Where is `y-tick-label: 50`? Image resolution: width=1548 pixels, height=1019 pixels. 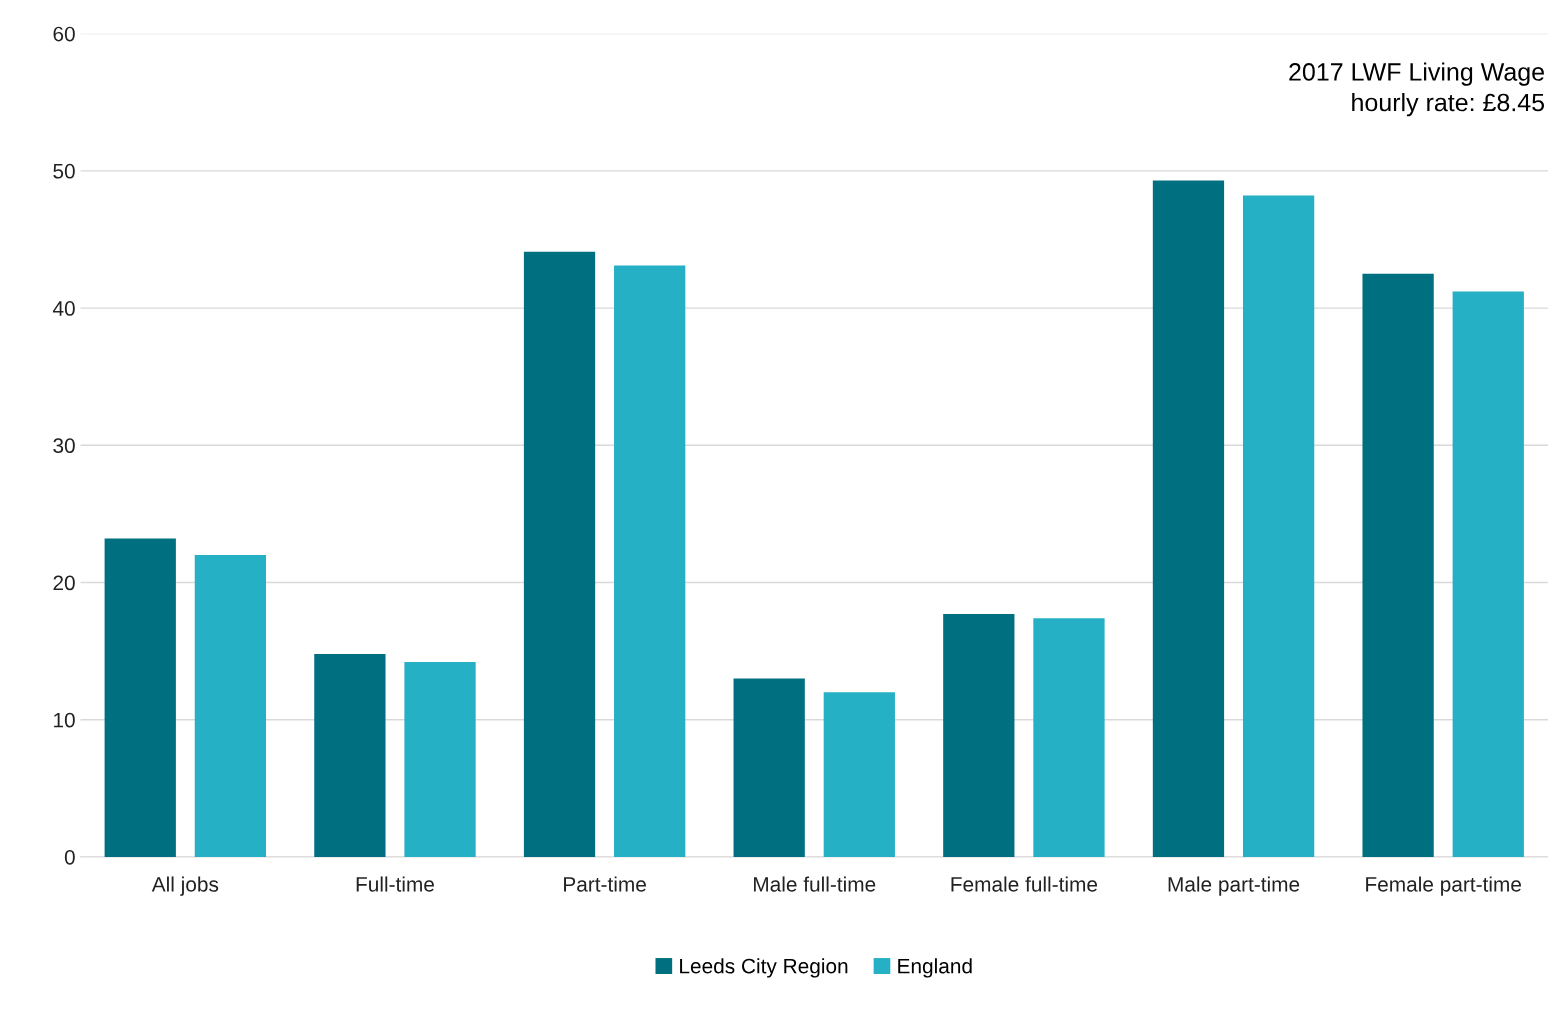 y-tick-label: 50 is located at coordinates (64, 171).